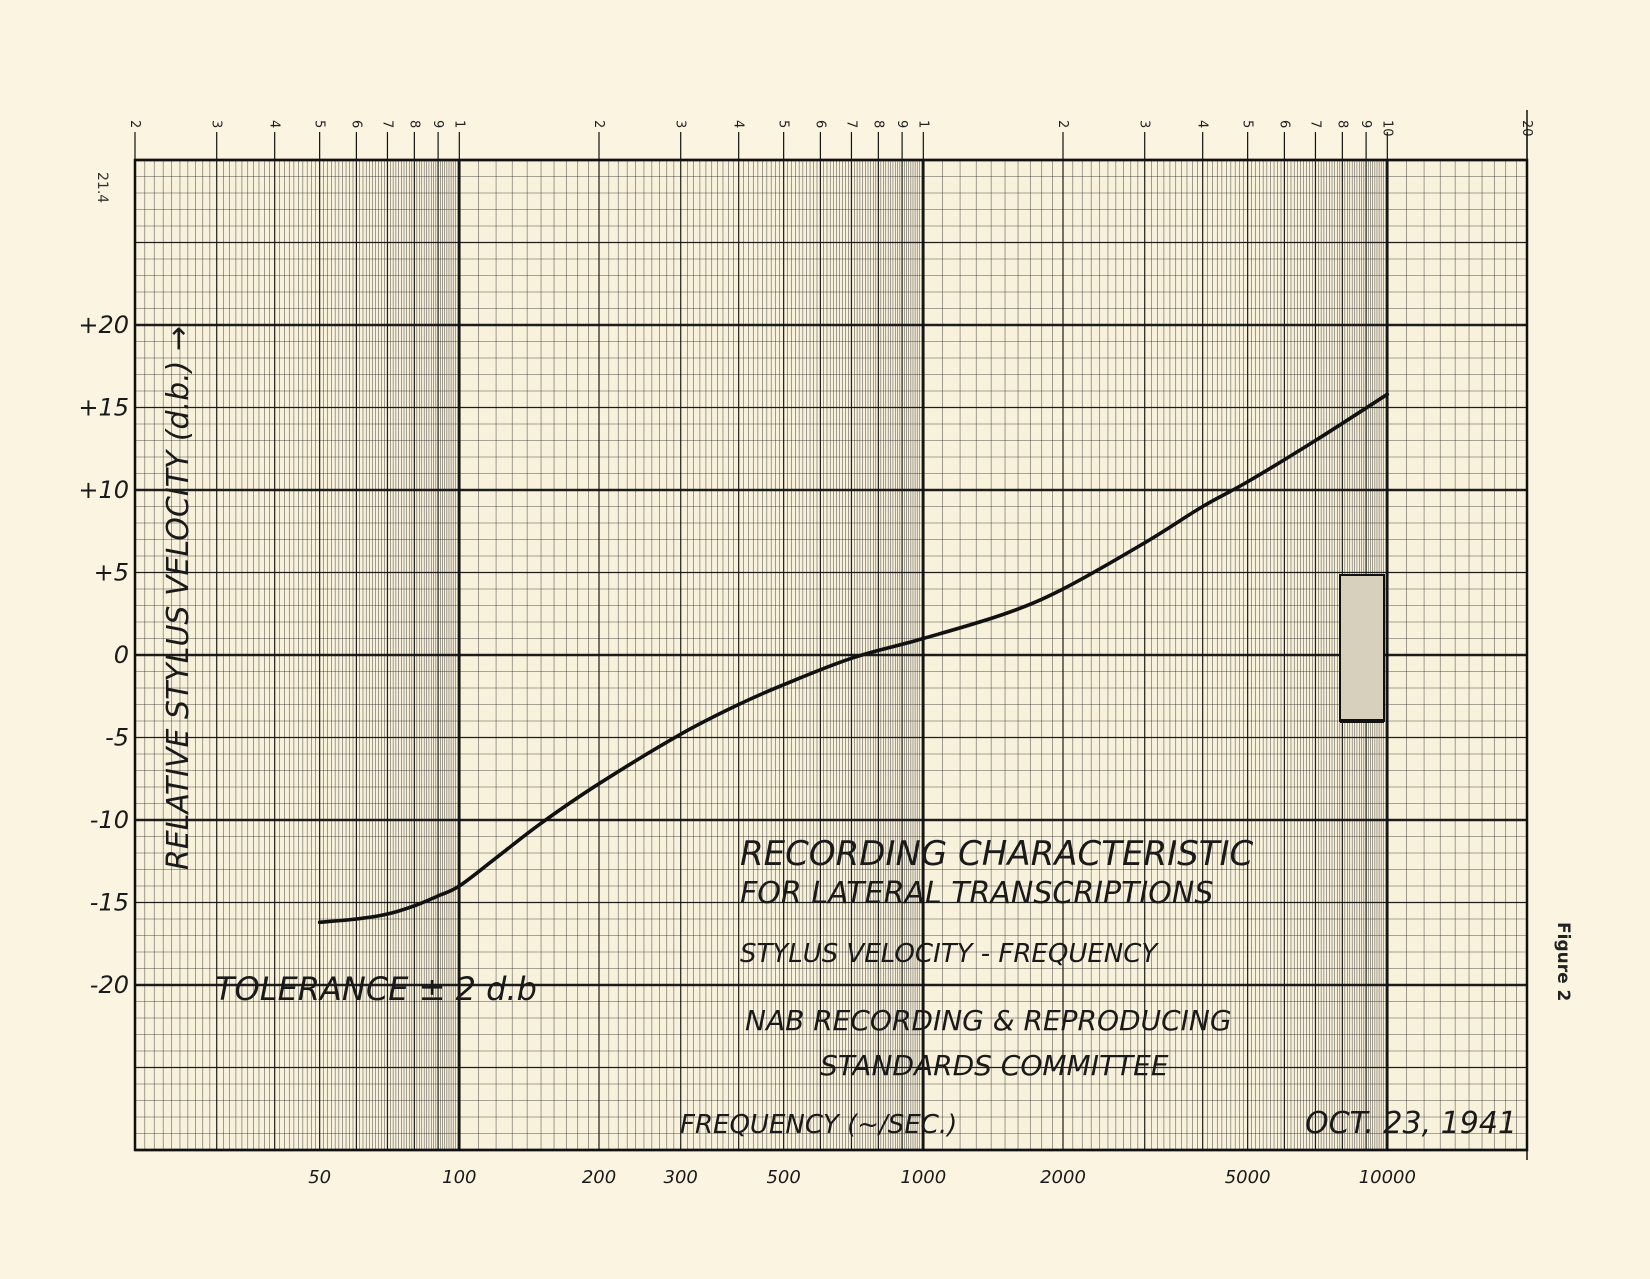 This screenshot has width=1650, height=1279. Describe the element at coordinates (117, 738) in the screenshot. I see `y-tick-label: -5` at that location.